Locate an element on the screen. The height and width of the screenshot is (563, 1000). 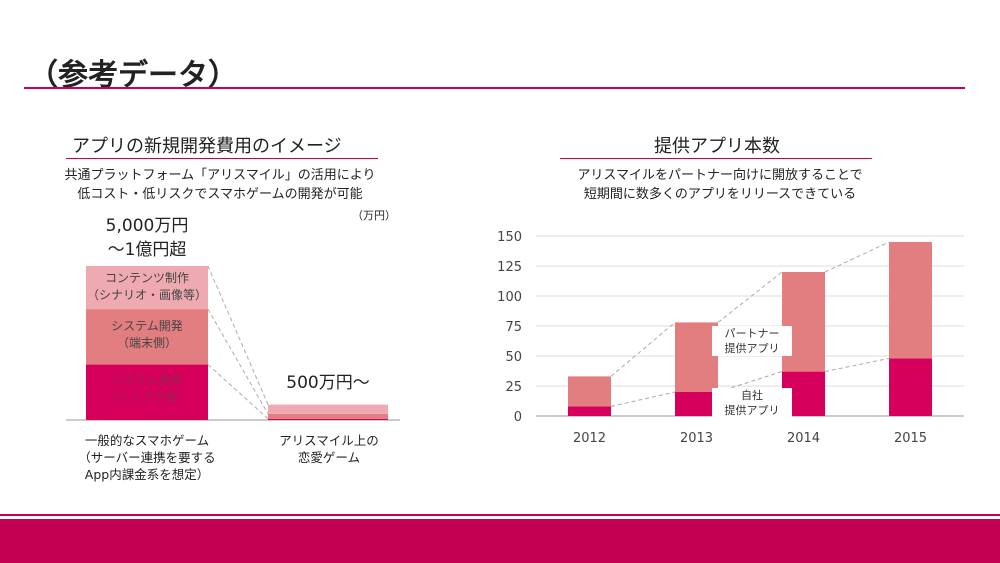
bar-2015-own is located at coordinates (910, 387).